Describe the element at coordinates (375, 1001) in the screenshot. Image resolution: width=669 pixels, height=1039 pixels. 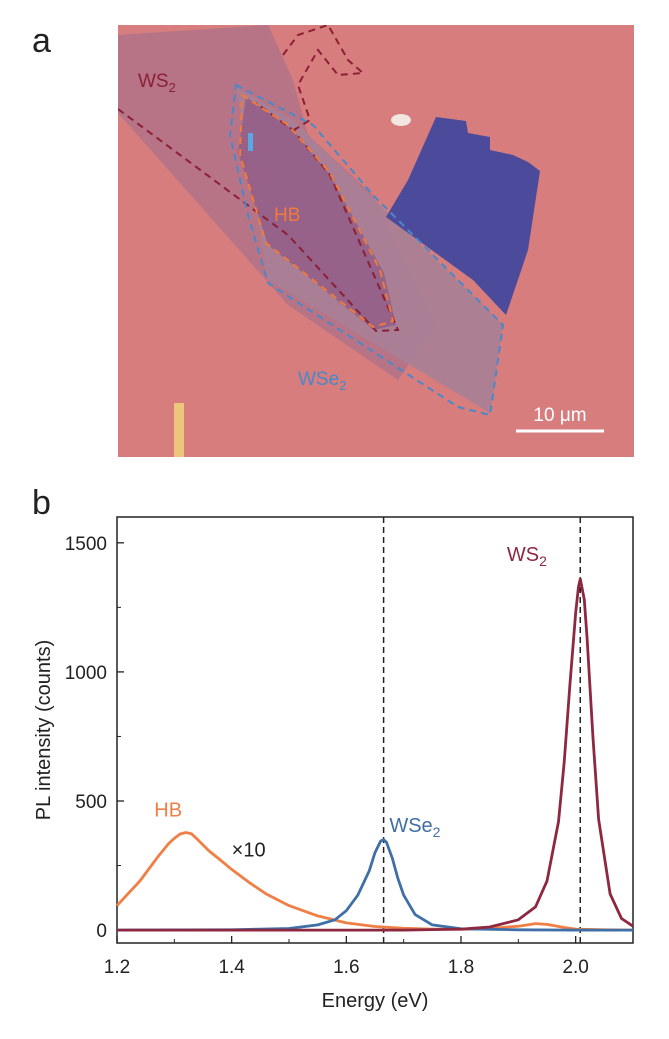
I see `x-axis-title: Energy (eV)` at that location.